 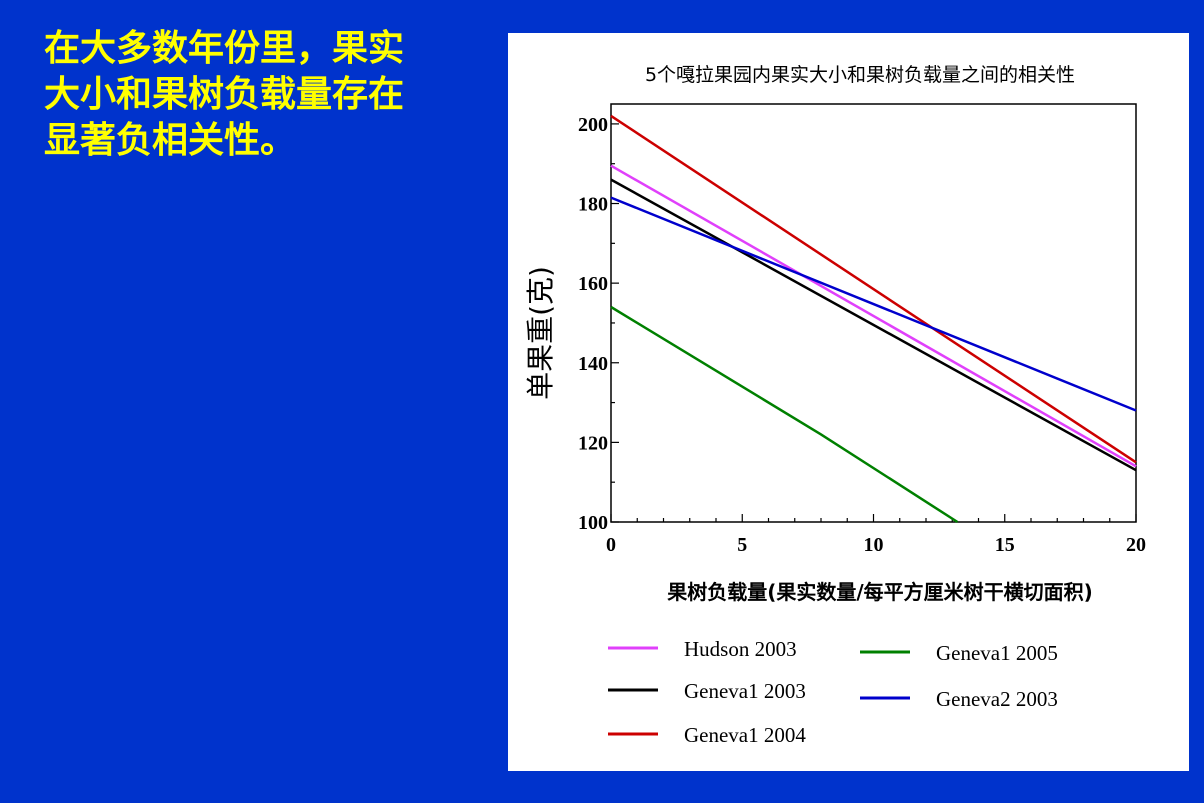 I want to click on x-tick-label: 20, so click(x=1136, y=545).